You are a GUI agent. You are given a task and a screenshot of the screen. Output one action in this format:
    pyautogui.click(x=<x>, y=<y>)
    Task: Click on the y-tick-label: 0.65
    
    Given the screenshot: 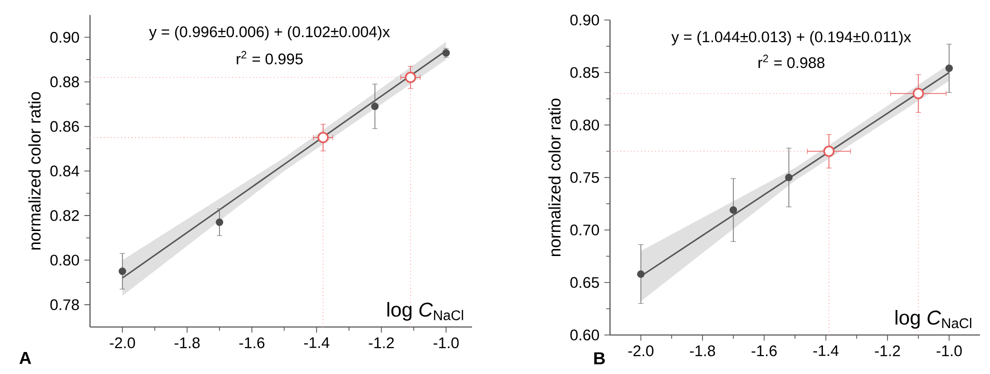 What is the action you would take?
    pyautogui.click(x=584, y=282)
    